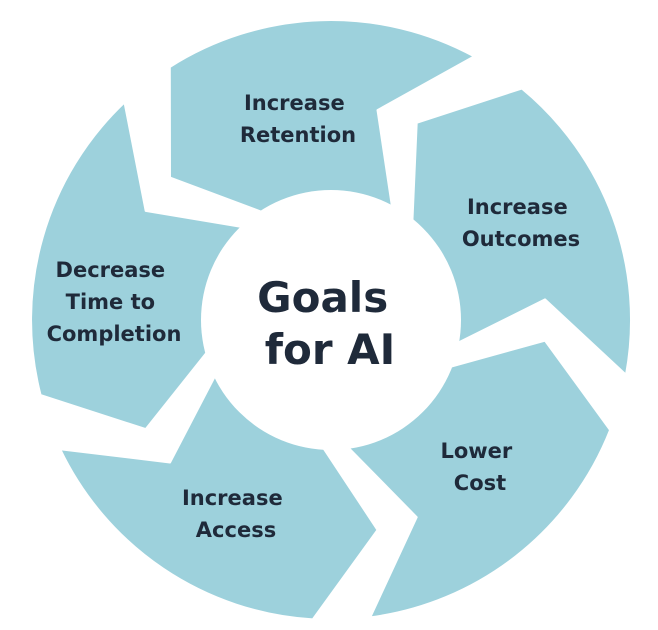 The image size is (658, 630). I want to click on label-line: Access, so click(236, 530).